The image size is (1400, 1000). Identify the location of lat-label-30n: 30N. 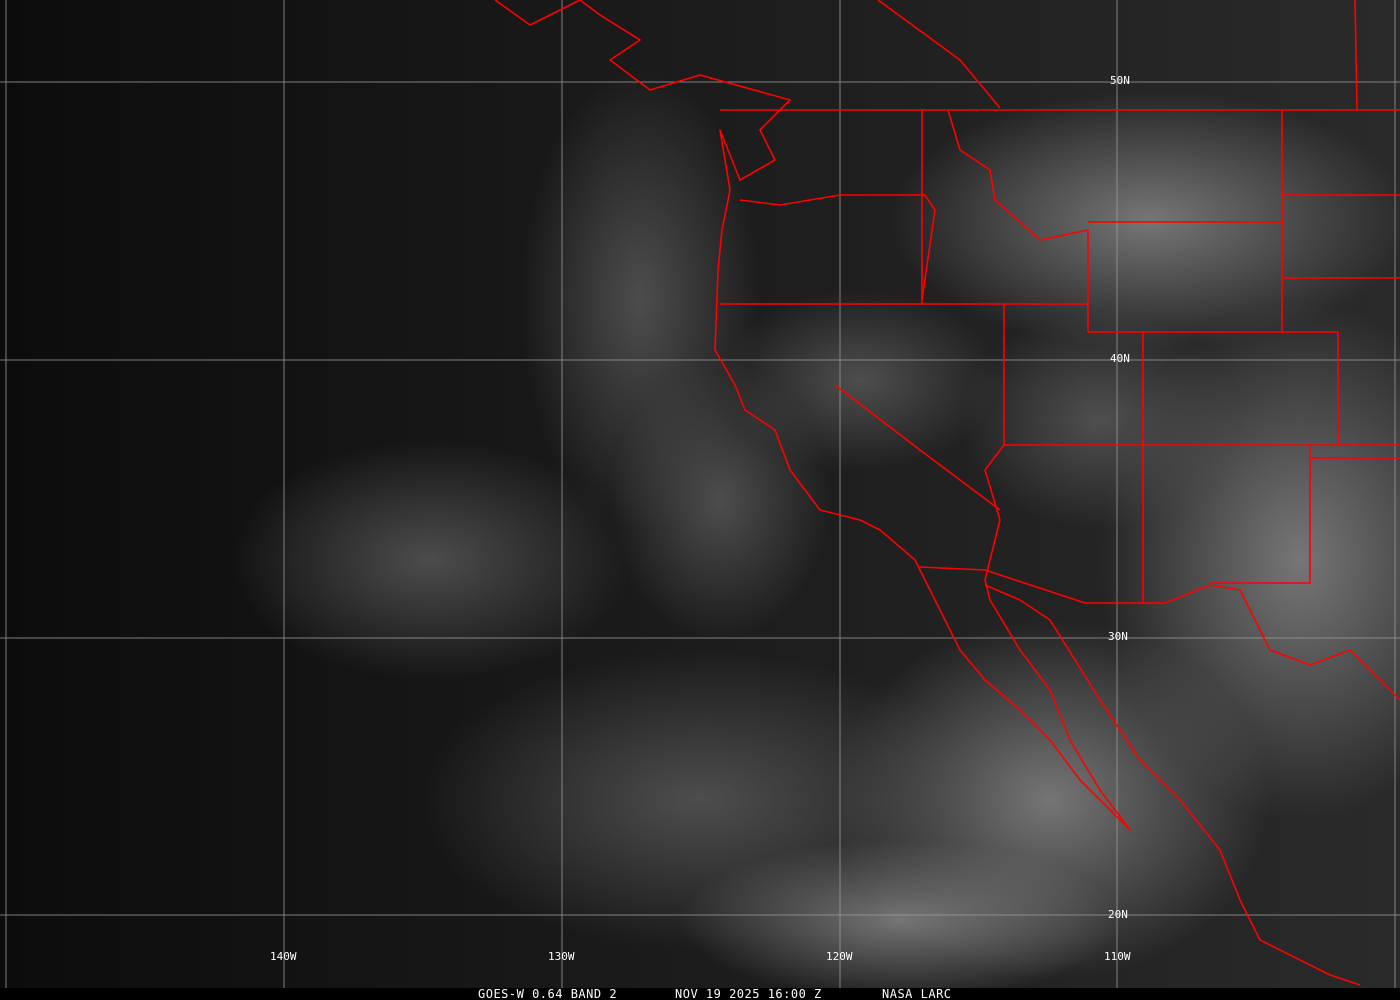
(1118, 636).